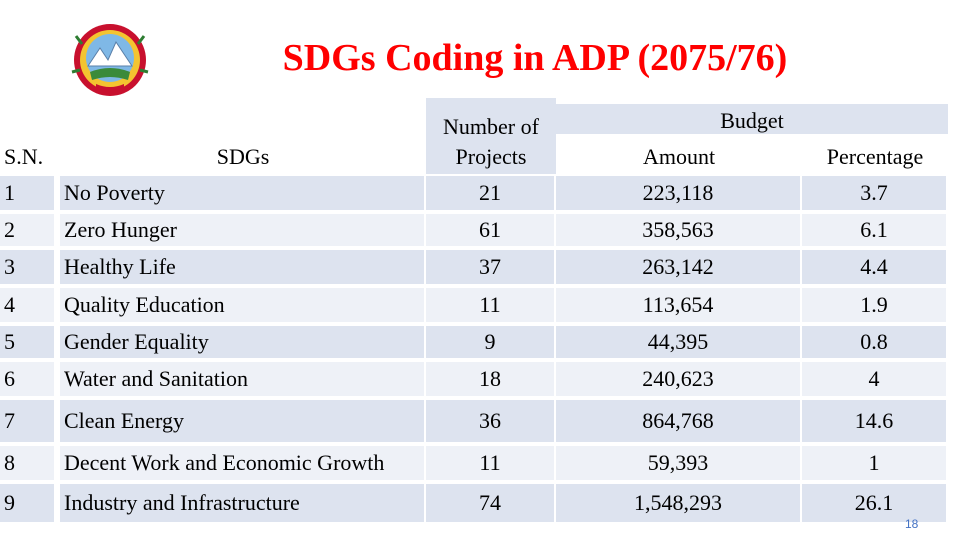 The width and height of the screenshot is (960, 540). I want to click on page-title: SDGs Coding in ADP (2075/76), so click(535, 58).